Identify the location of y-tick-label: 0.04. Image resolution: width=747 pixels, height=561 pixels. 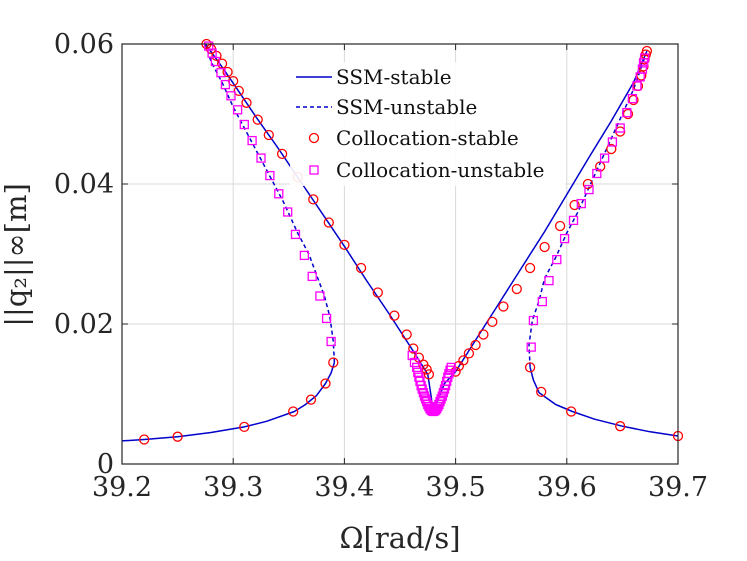
(84, 184).